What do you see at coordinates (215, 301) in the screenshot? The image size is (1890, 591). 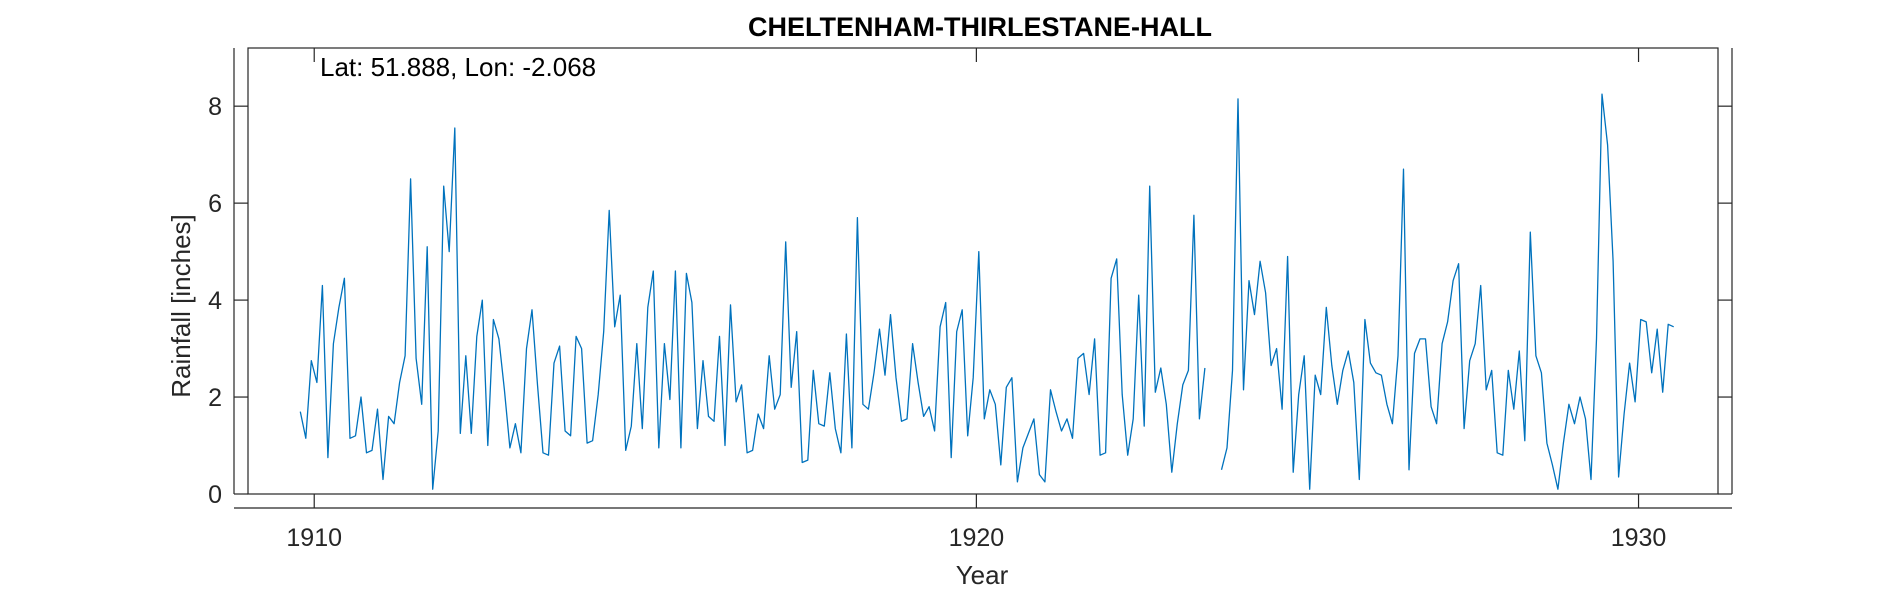 I see `y-tick-label: 4` at bounding box center [215, 301].